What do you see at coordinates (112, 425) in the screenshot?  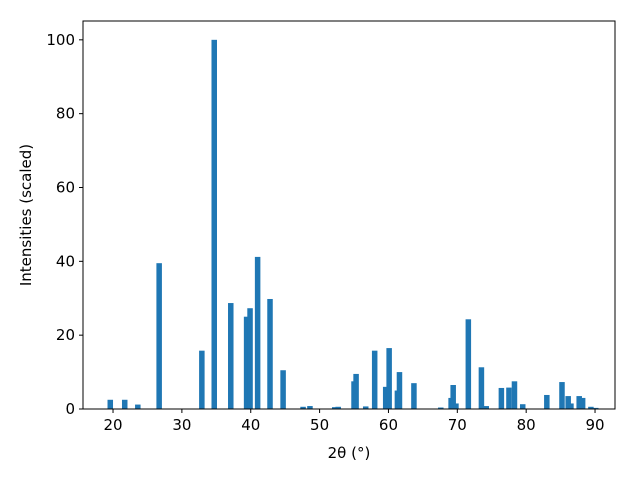 I see `x-tick-label: 20` at bounding box center [112, 425].